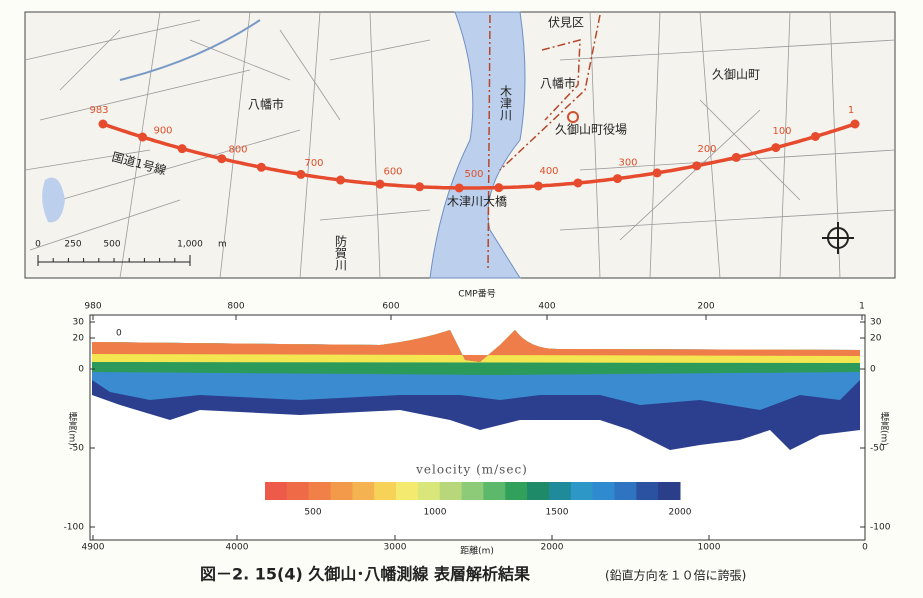 This screenshot has height=598, width=923. Describe the element at coordinates (392, 171) in the screenshot. I see `cmp-label: 600` at that location.